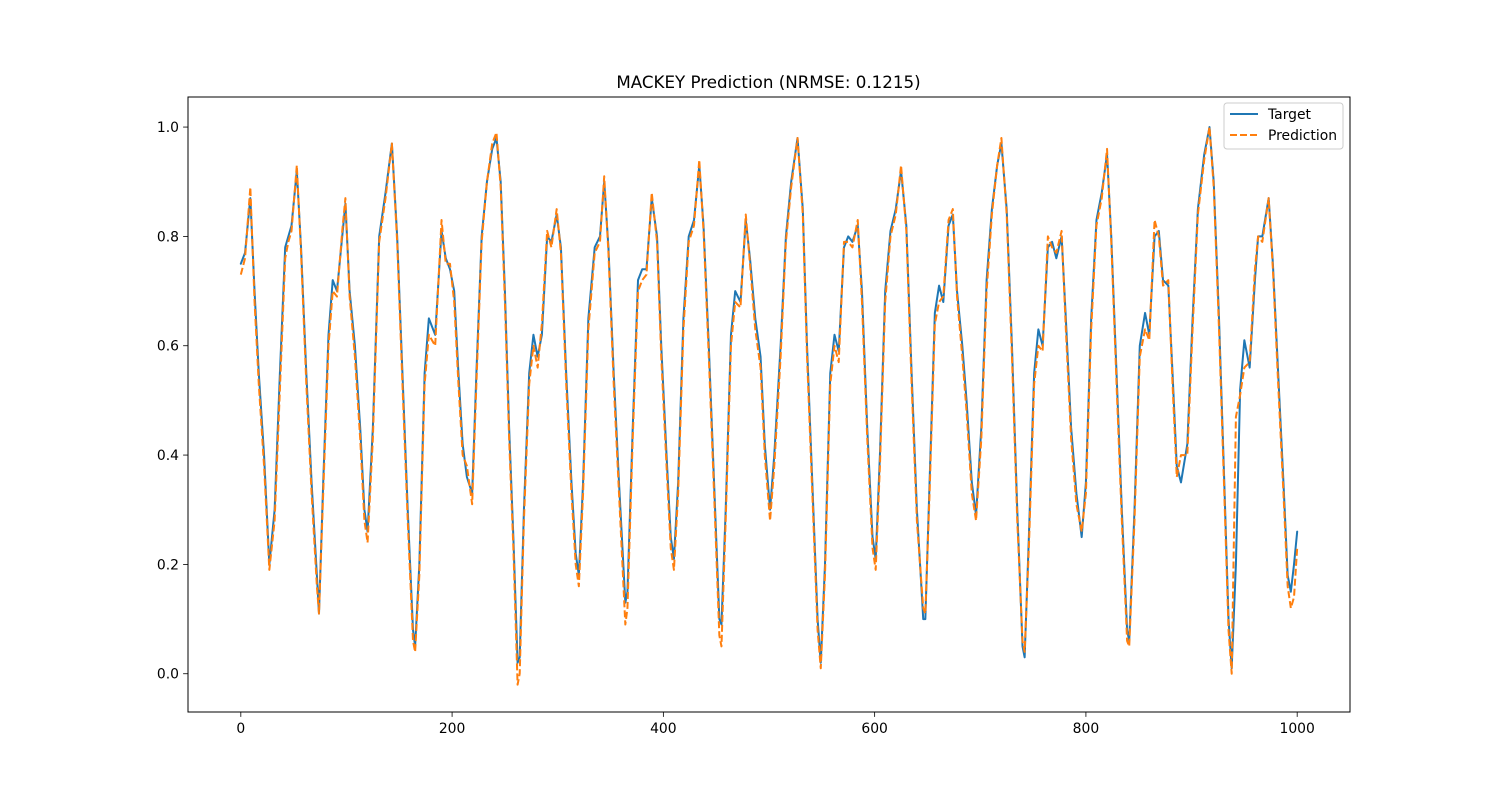 The height and width of the screenshot is (800, 1500). Describe the element at coordinates (1297, 729) in the screenshot. I see `x-tick-label: 1000` at that location.